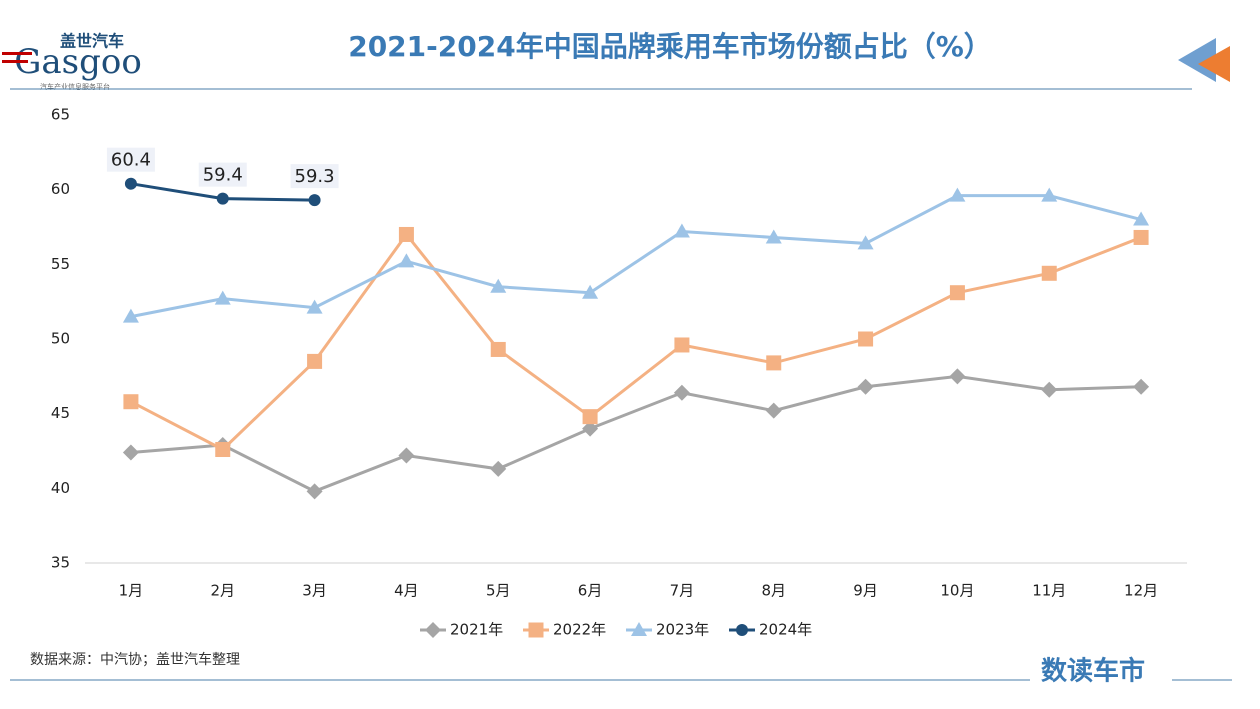 Image resolution: width=1260 pixels, height=709 pixels. Describe the element at coordinates (476, 630) in the screenshot. I see `legend-label: 2021年` at that location.